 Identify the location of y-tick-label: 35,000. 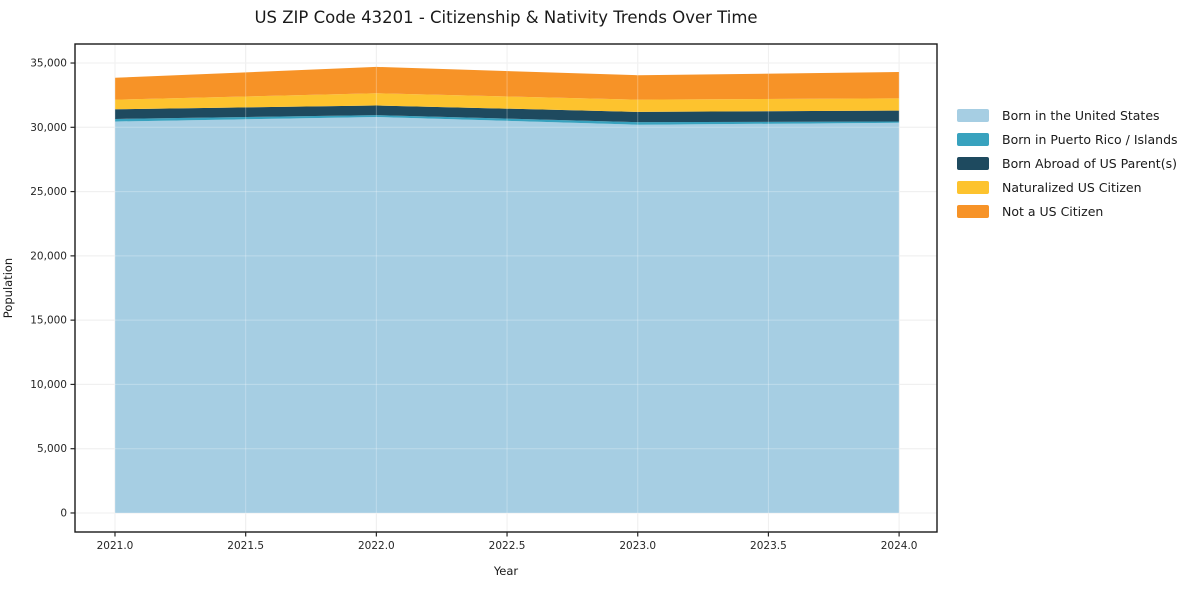
(48, 64).